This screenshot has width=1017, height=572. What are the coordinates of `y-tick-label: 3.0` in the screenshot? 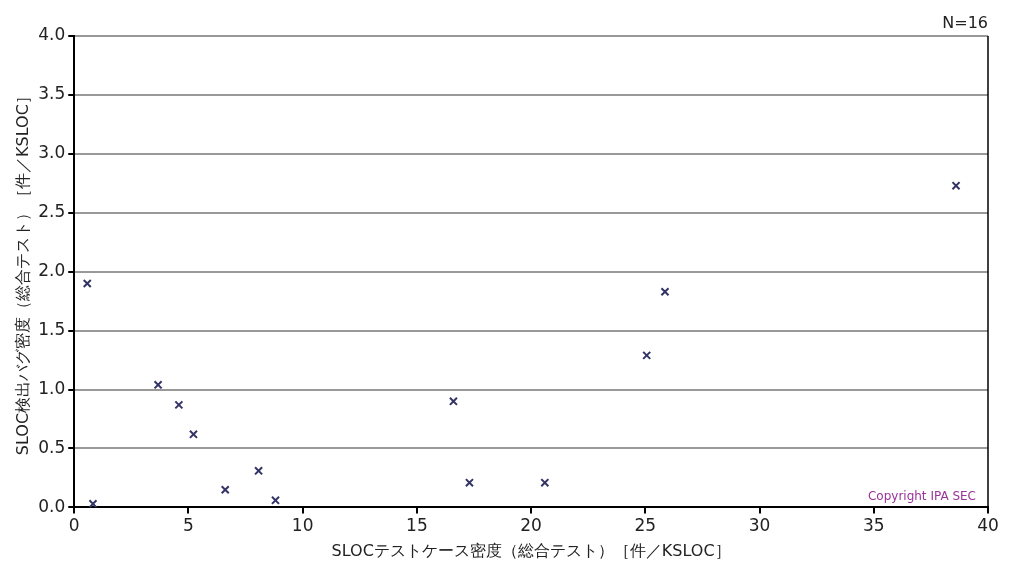 It's located at (52, 152).